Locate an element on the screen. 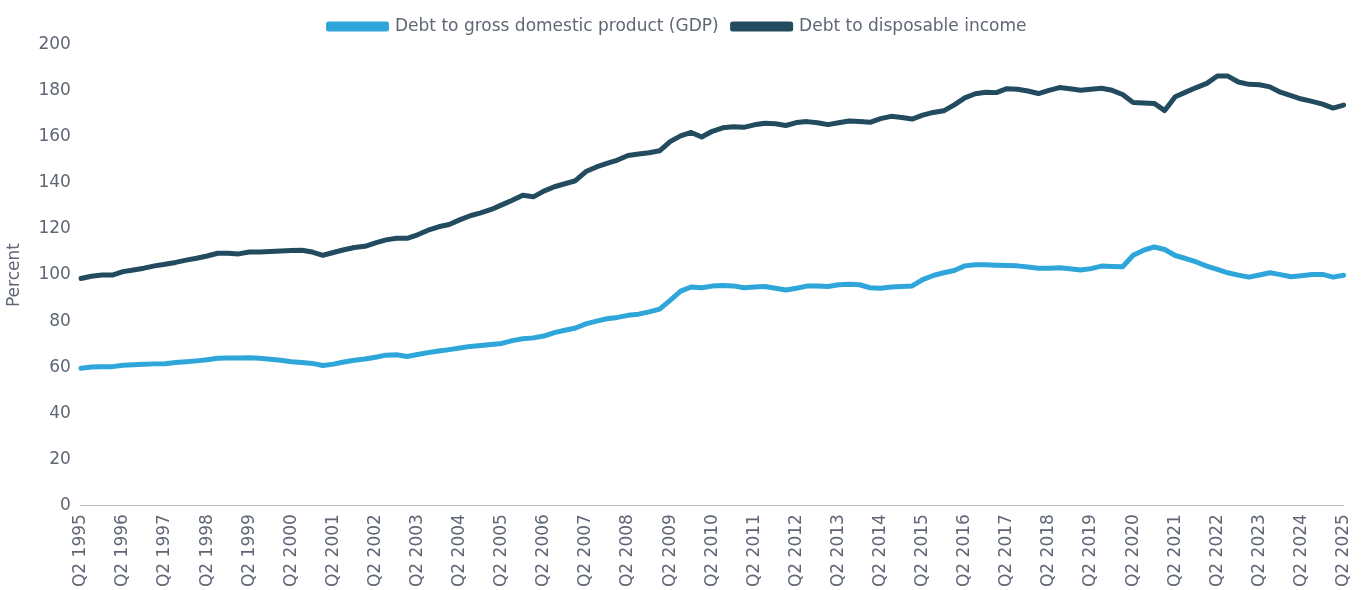  x-tick-label: Q2 2022 is located at coordinates (1215, 551).